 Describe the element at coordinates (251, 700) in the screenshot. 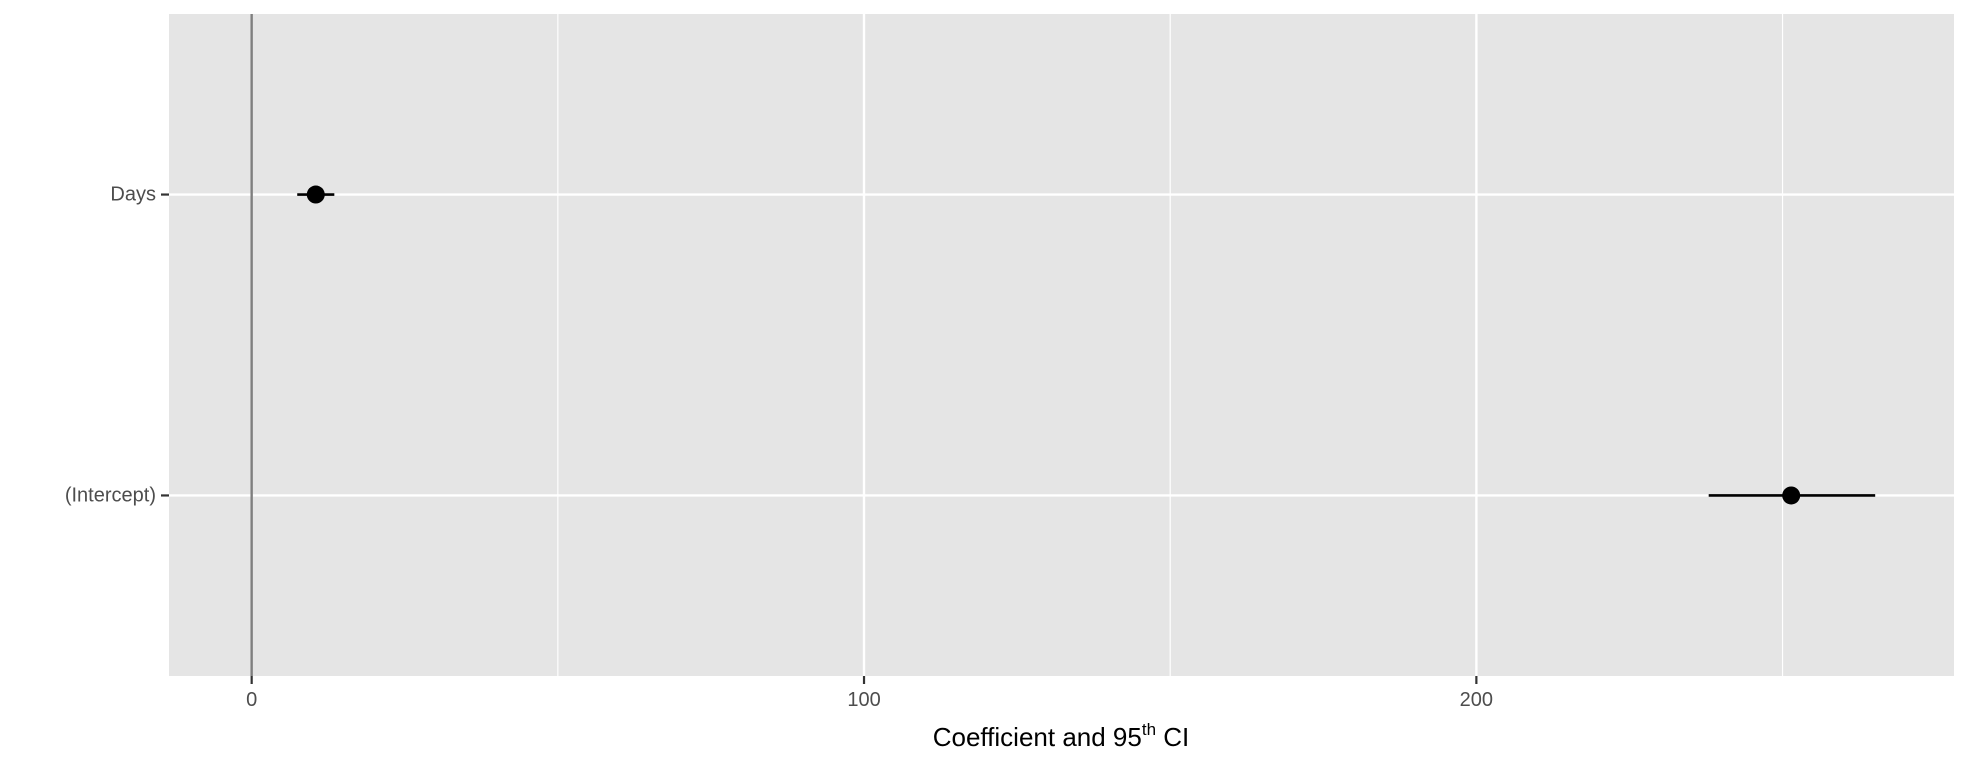

I see `x-tick-label: 0` at that location.